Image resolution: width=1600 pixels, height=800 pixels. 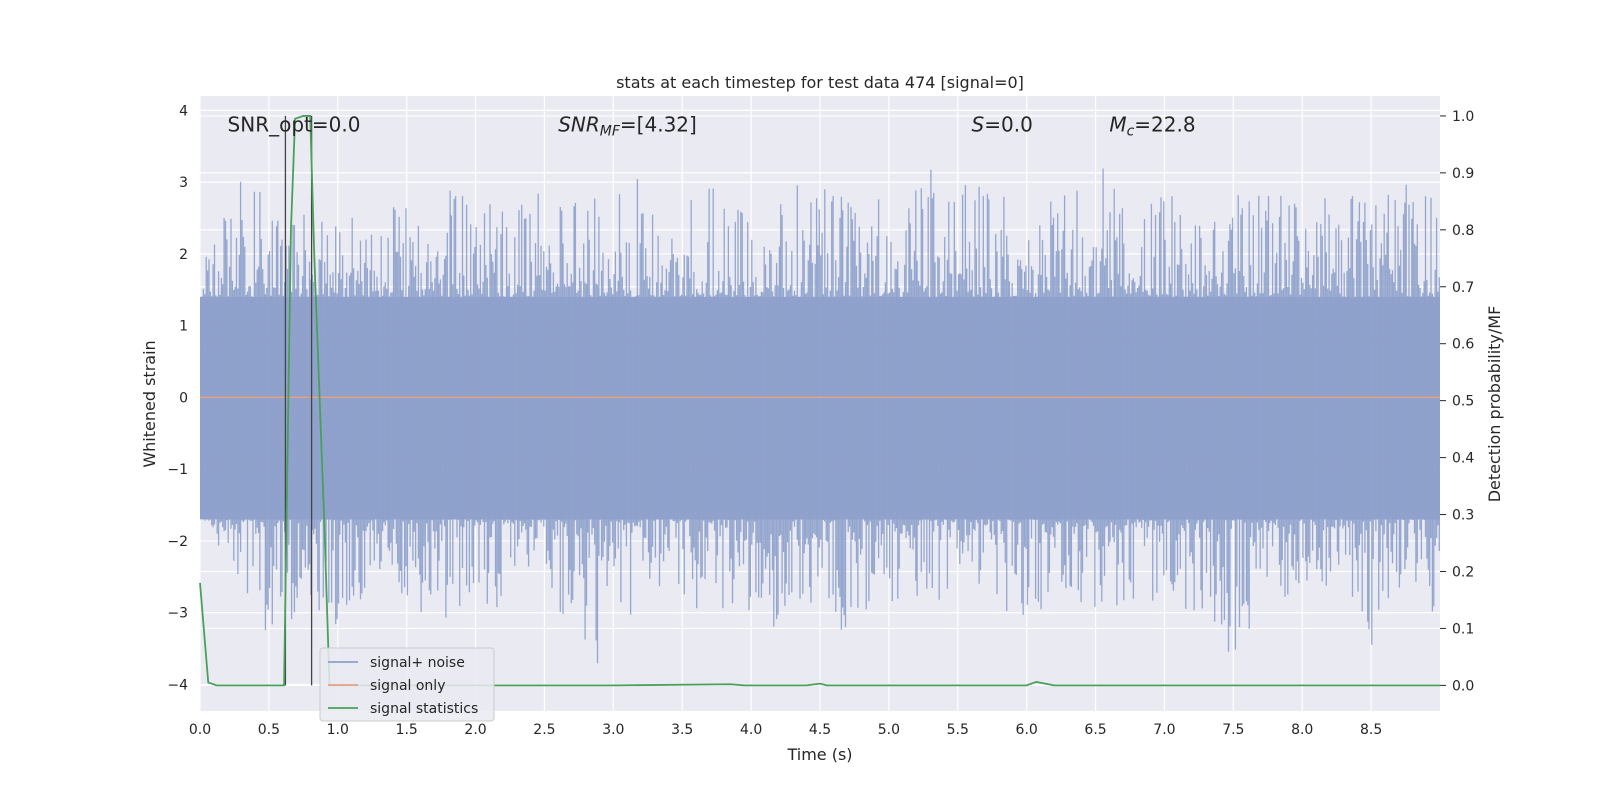 I want to click on legend-box, so click(x=407, y=684).